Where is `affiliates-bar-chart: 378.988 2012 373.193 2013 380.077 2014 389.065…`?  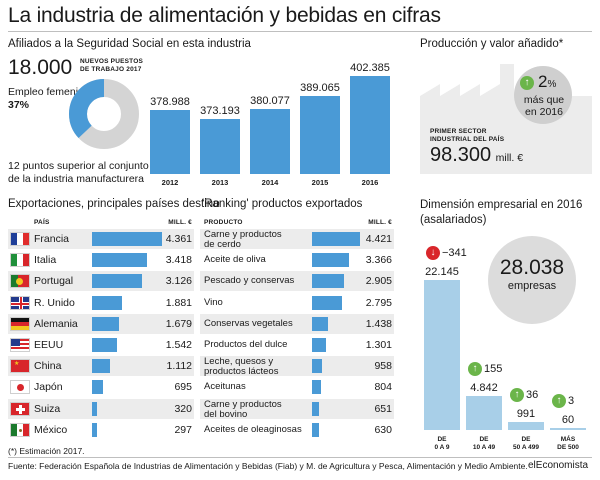 affiliates-bar-chart: 378.988 2012 373.193 2013 380.077 2014 389.065… is located at coordinates (275, 126).